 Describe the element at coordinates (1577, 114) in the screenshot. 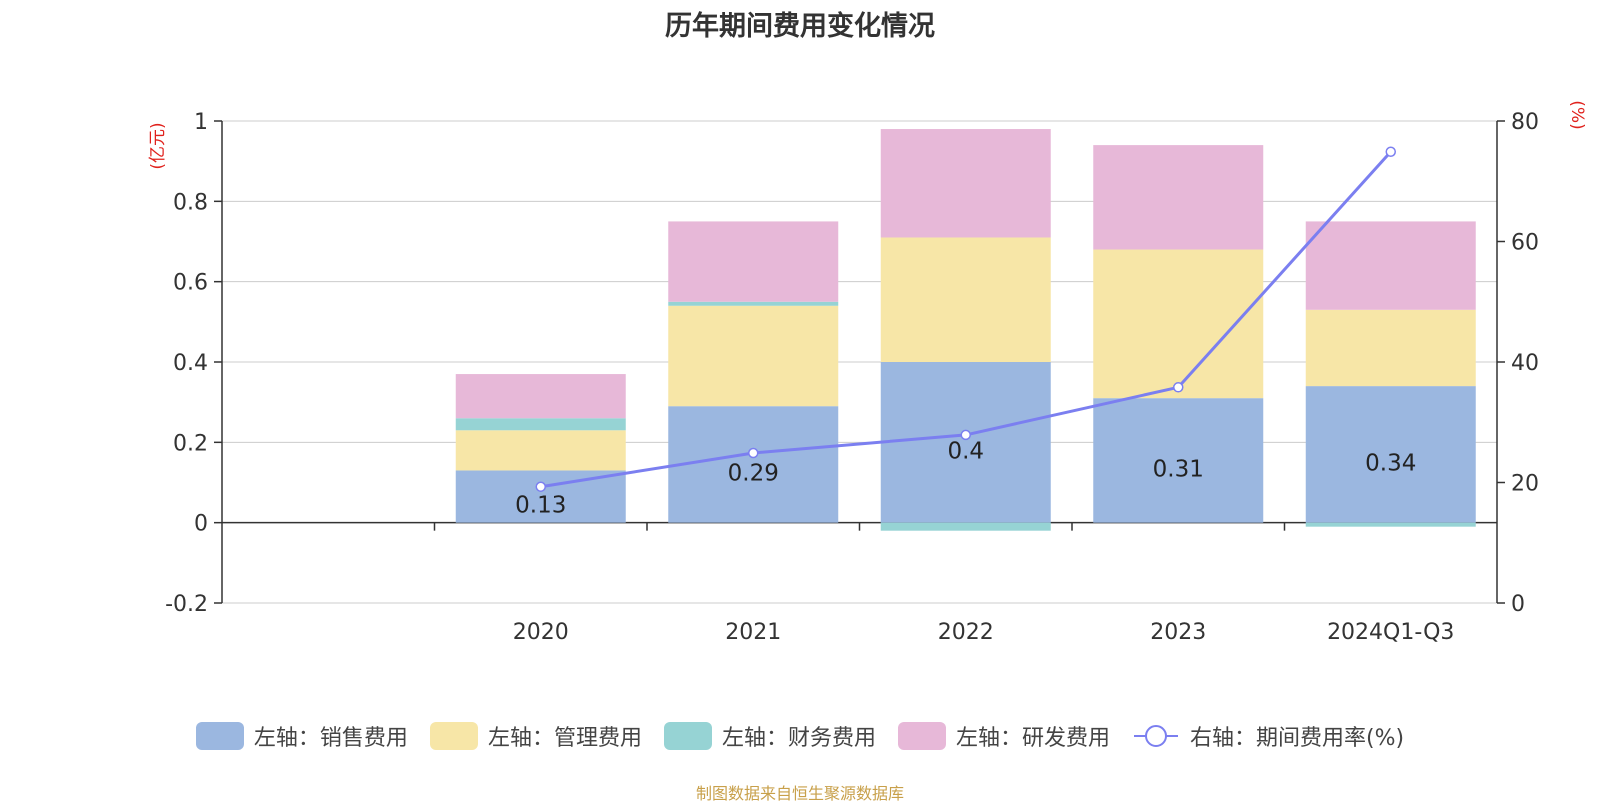

I see `y-right-unit: (%)` at that location.